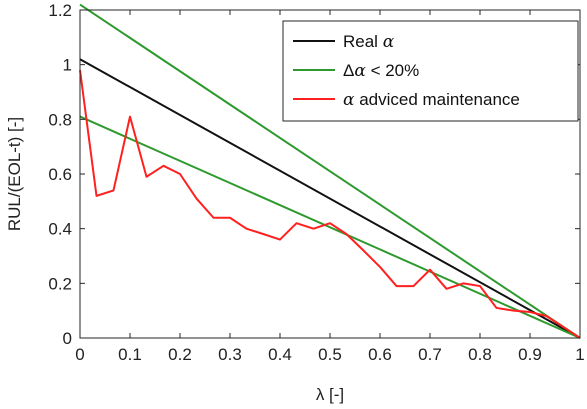 Image resolution: width=587 pixels, height=409 pixels. Describe the element at coordinates (60, 10) in the screenshot. I see `y-tick-label: 1.2` at that location.